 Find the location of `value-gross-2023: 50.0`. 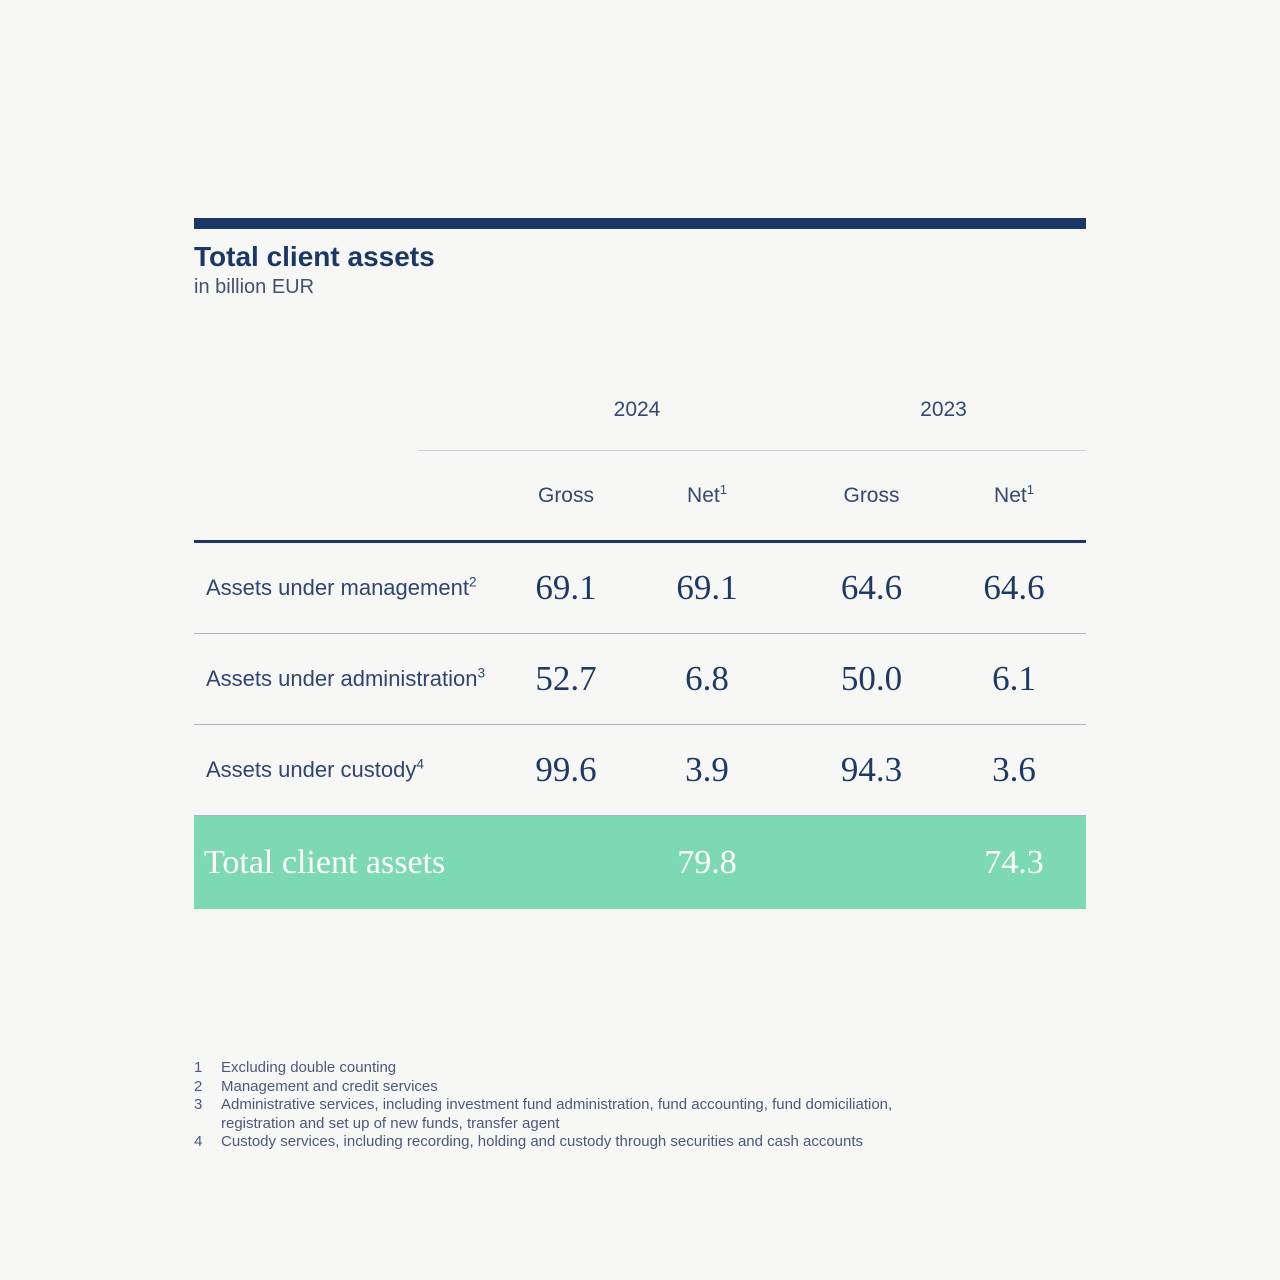

value-gross-2023: 50.0 is located at coordinates (871, 678).